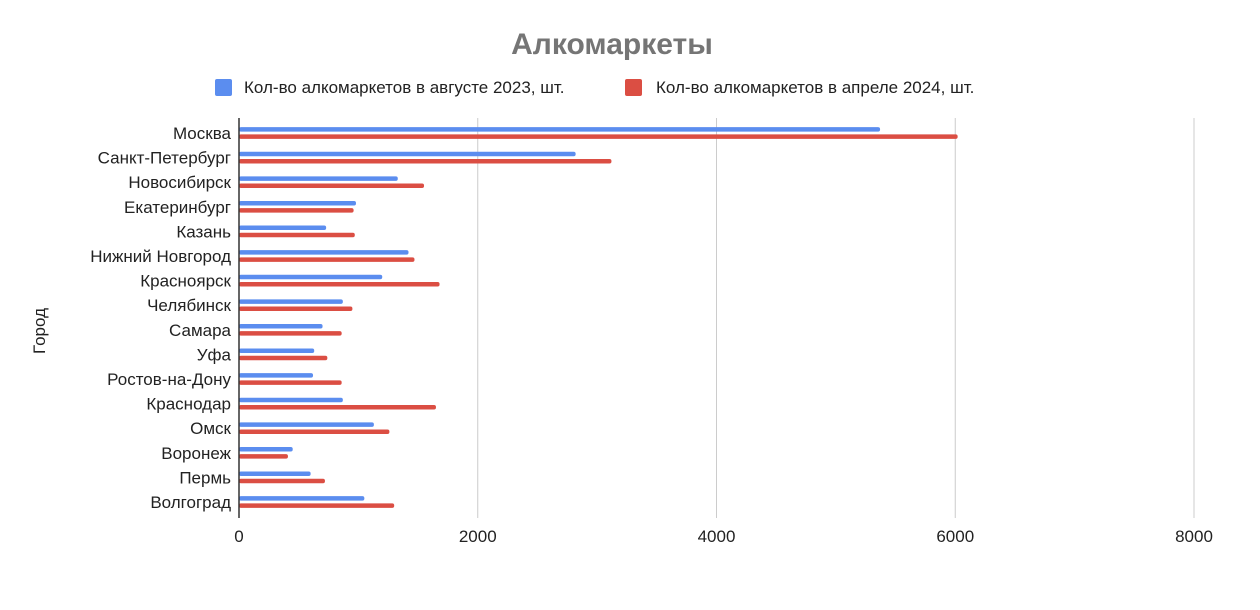 The width and height of the screenshot is (1260, 610). What do you see at coordinates (238, 536) in the screenshot?
I see `x-tick-label: 0` at bounding box center [238, 536].